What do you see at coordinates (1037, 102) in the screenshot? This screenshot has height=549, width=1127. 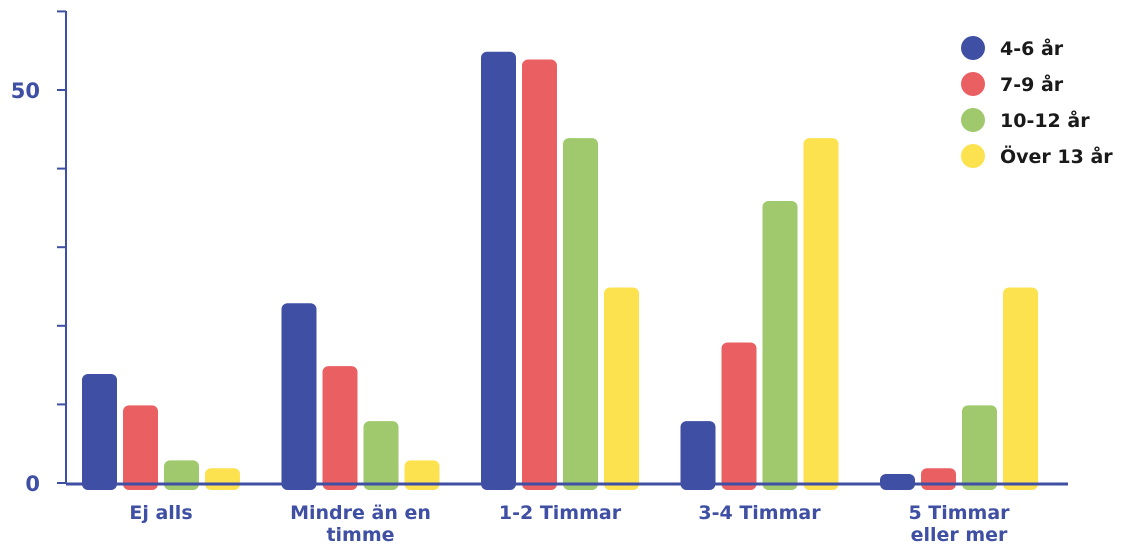 I see `legend: 4-6 år 7-9 år 10-12 år Över 13 år` at bounding box center [1037, 102].